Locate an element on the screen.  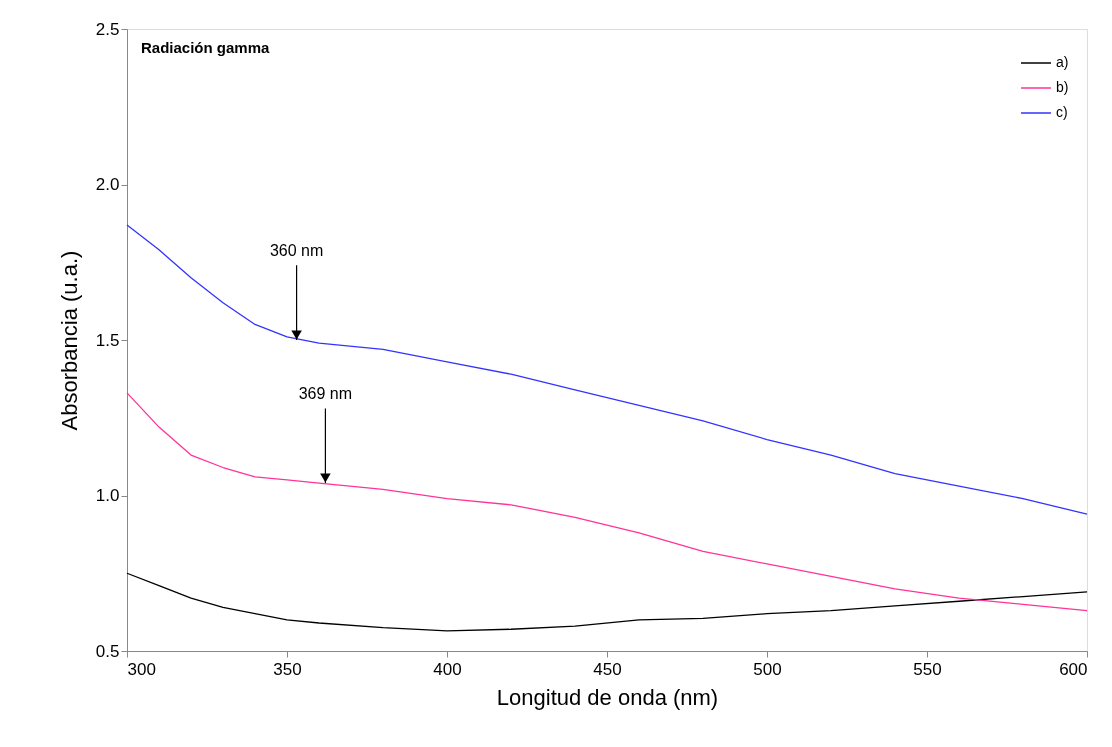
x-axis-title: Longitud de onda (nm) is located at coordinates (607, 697).